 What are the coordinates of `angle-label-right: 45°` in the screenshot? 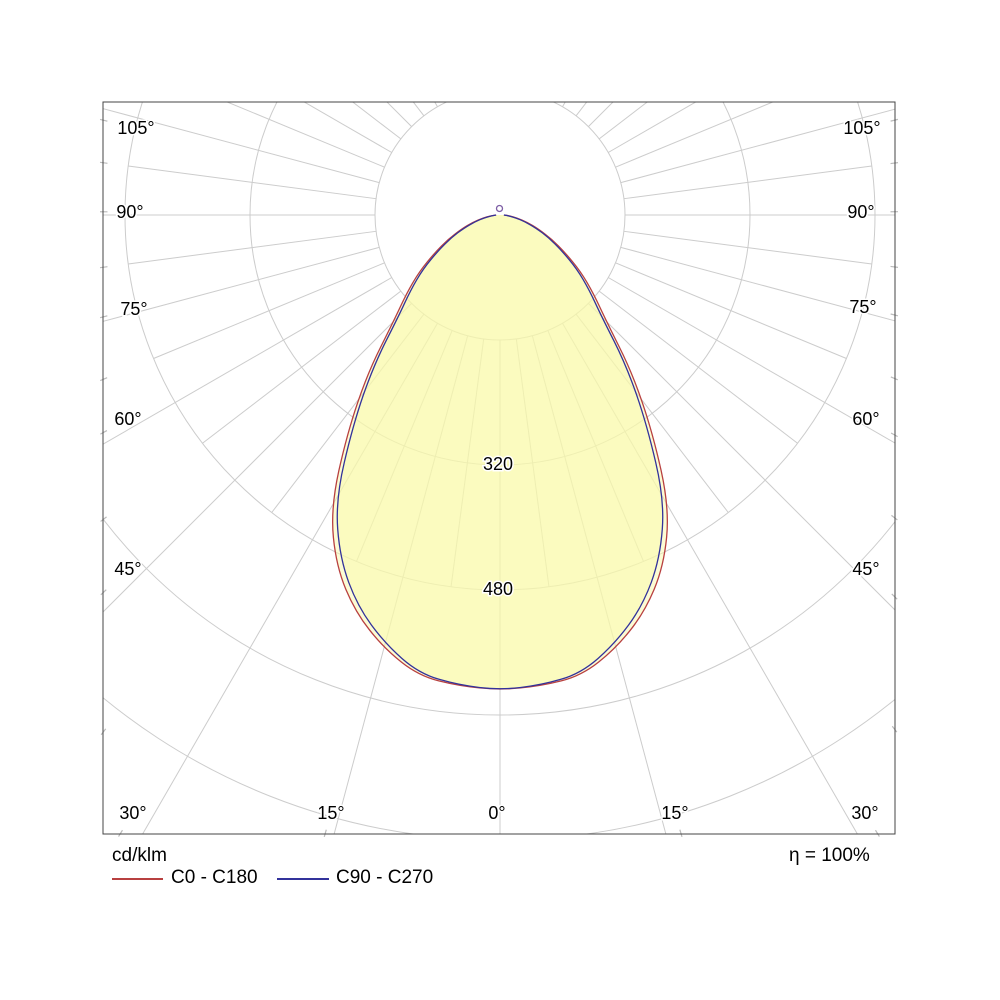 It's located at (865, 569).